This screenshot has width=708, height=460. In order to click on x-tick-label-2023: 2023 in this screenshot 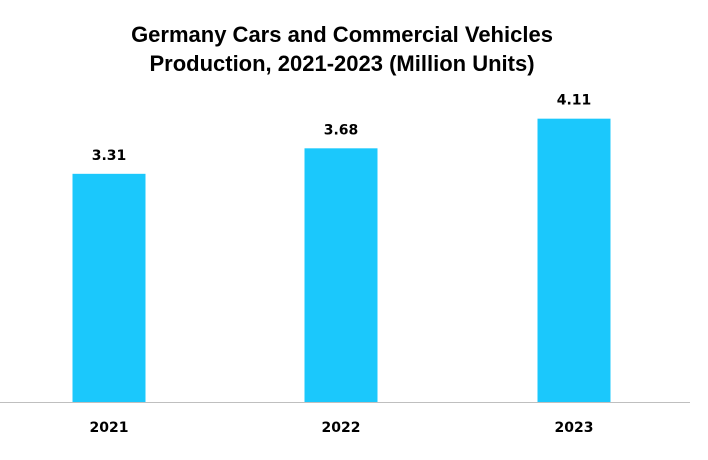, I will do `click(574, 428)`.